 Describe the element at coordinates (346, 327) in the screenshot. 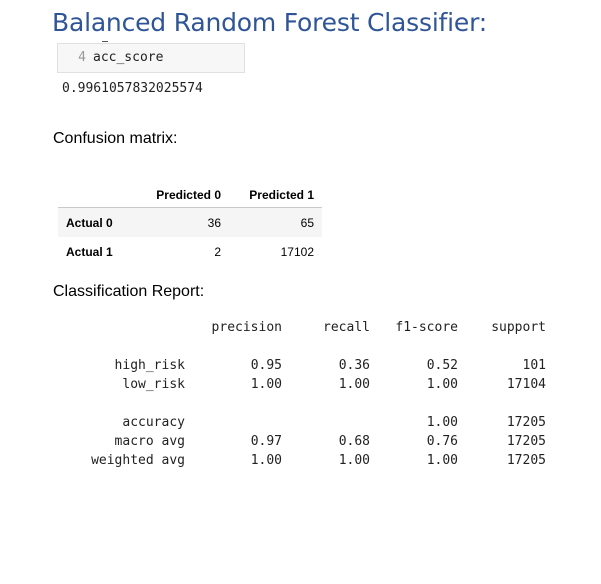

I see `report-header: recall` at that location.